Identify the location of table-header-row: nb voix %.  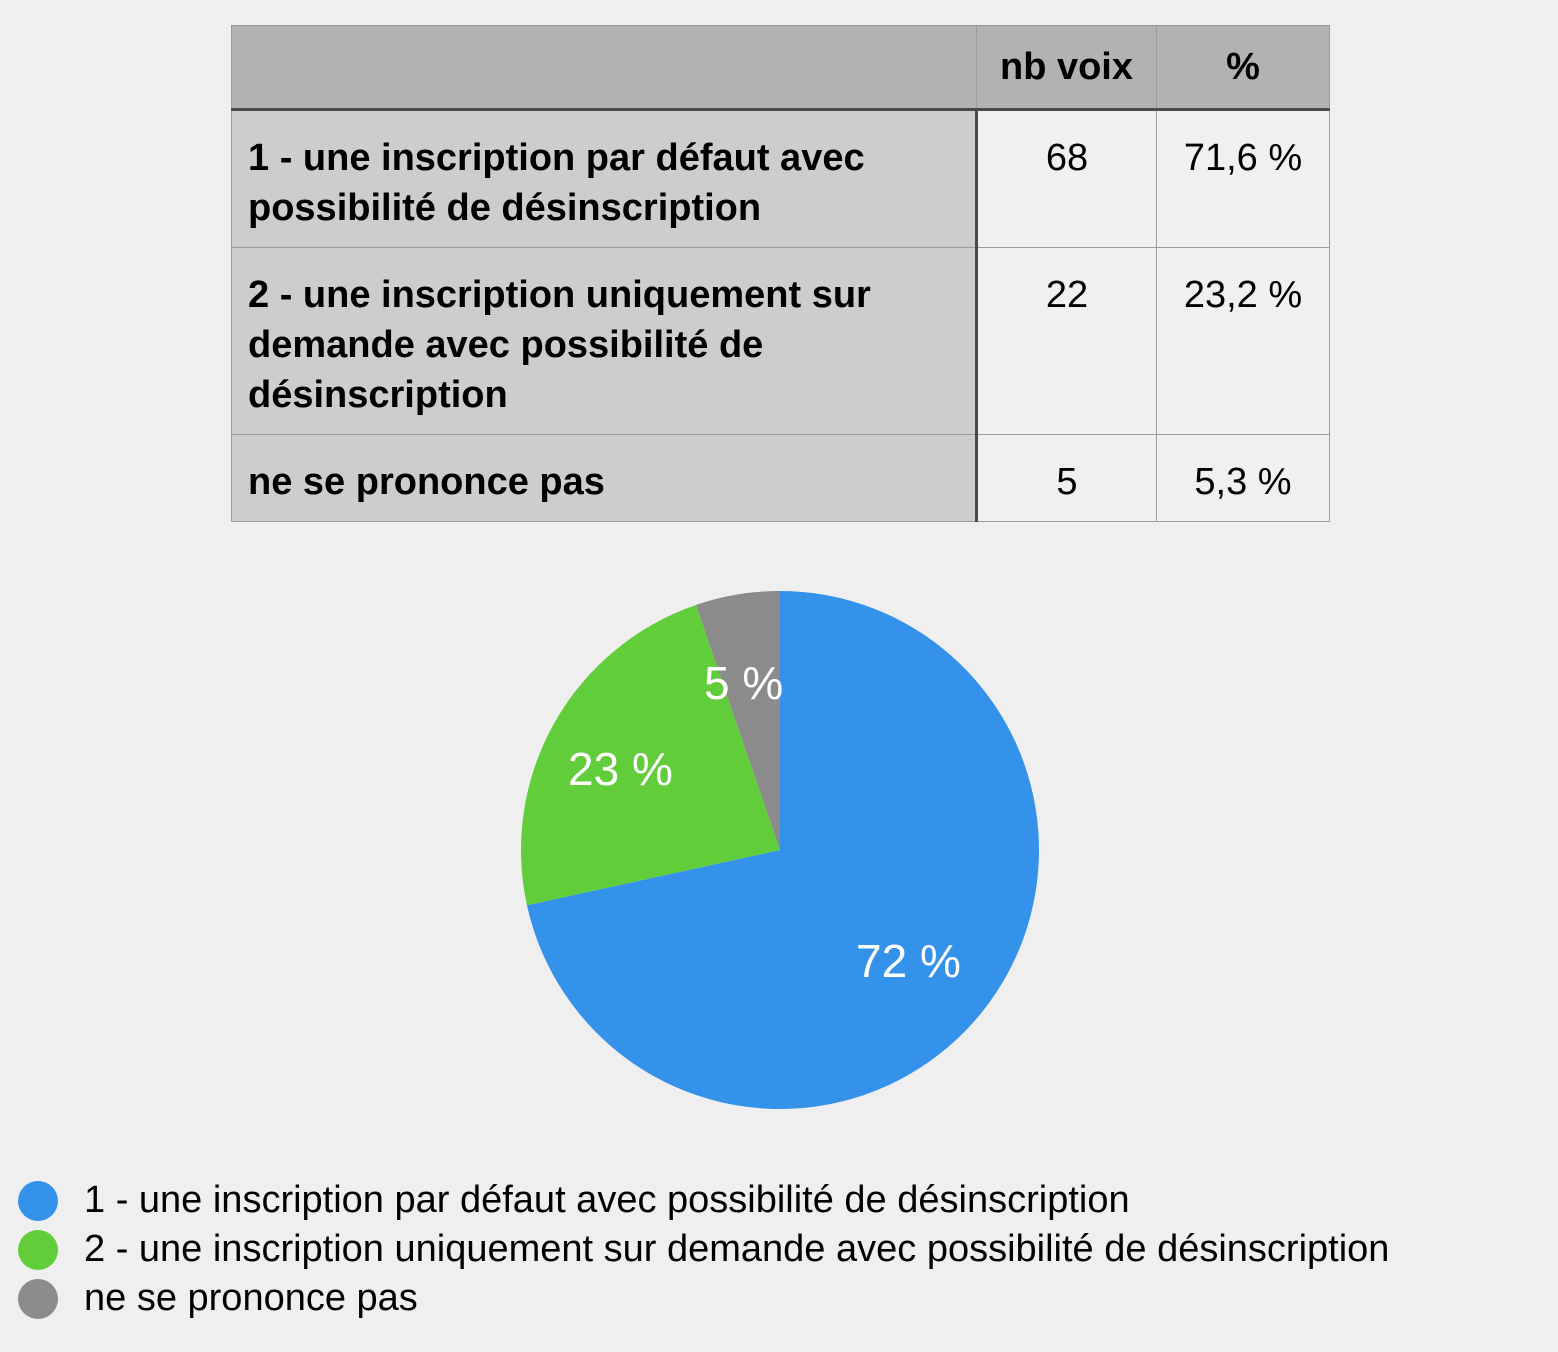
(780, 68).